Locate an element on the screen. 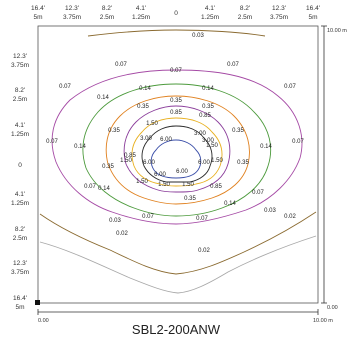 This screenshot has width=351, height=342. top-tick-feet: 0 is located at coordinates (176, 13).